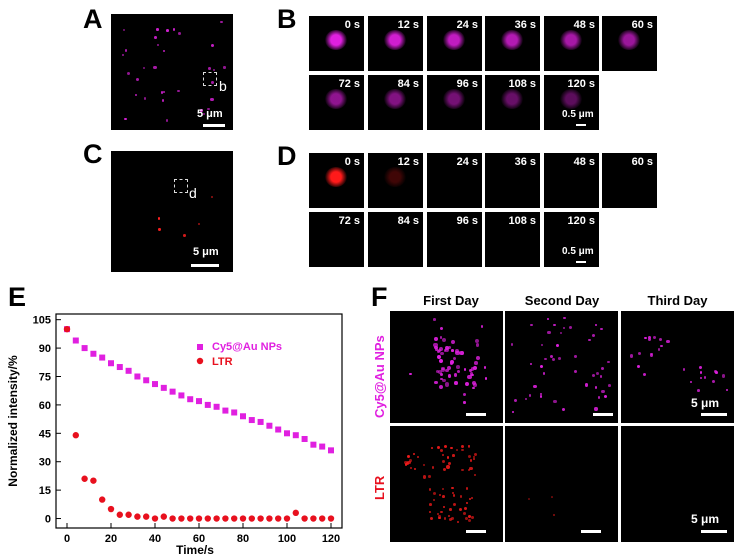 This screenshot has width=736, height=559. What do you see at coordinates (247, 347) in the screenshot?
I see `legend-label-cy5: Cy5@Au NPs` at bounding box center [247, 347].